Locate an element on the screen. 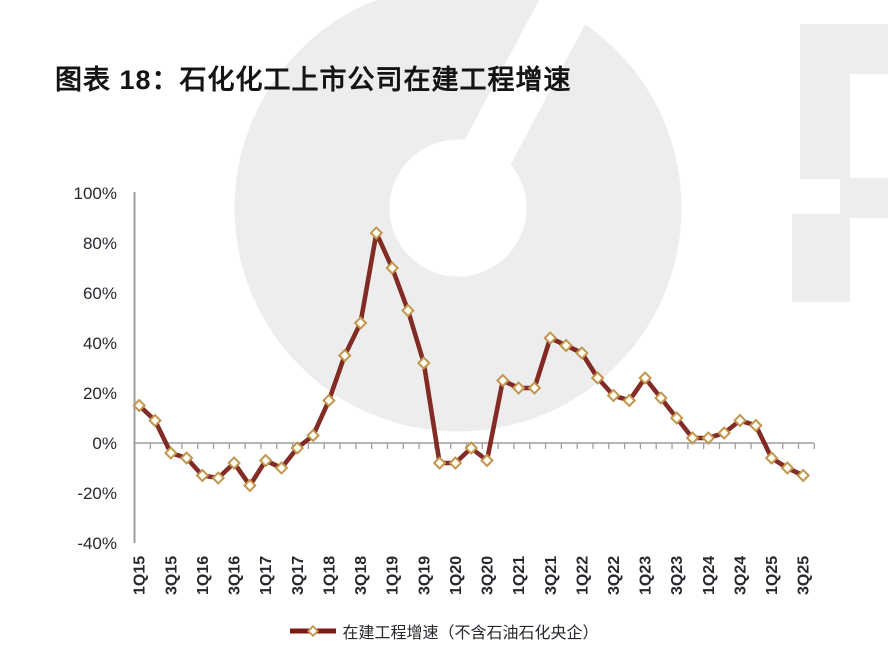 Image resolution: width=888 pixels, height=655 pixels. legend-line-marker-icon is located at coordinates (313, 631).